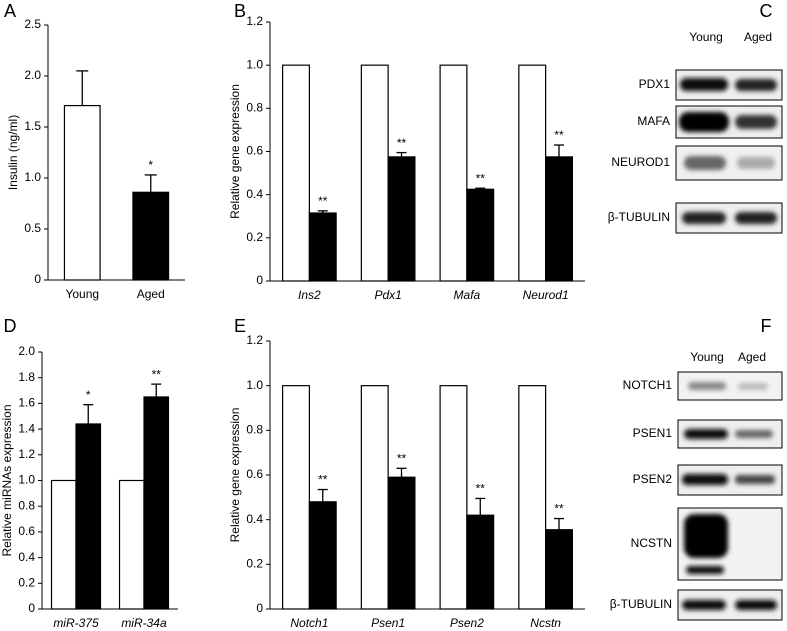  Describe the element at coordinates (640, 162) in the screenshot. I see `row-label: NEUROD1` at that location.